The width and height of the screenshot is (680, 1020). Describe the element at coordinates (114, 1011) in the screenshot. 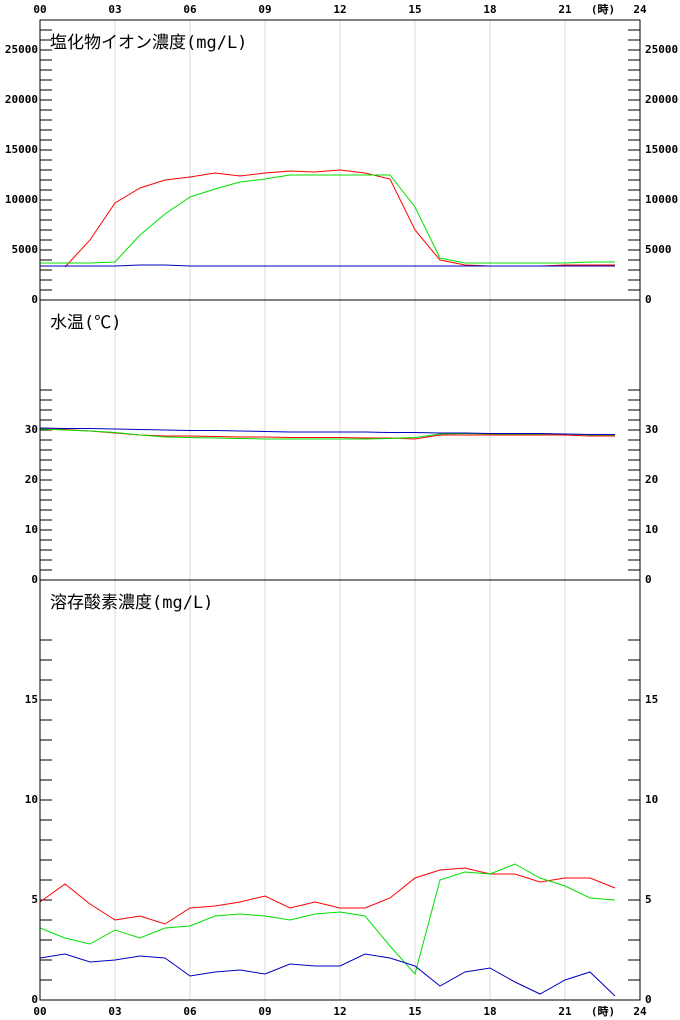

I see `x-tick-label-bottom: 03` at that location.